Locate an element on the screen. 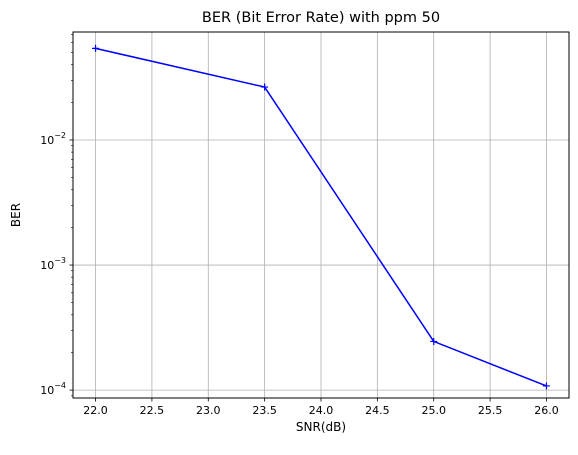  x-tick-label: 24.0 is located at coordinates (321, 410).